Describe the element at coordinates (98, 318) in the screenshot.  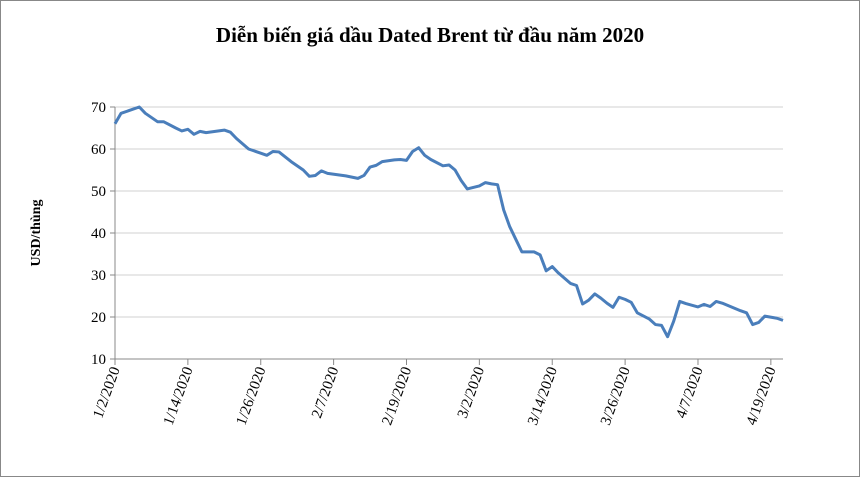
I see `y-tick-label: 20` at that location.